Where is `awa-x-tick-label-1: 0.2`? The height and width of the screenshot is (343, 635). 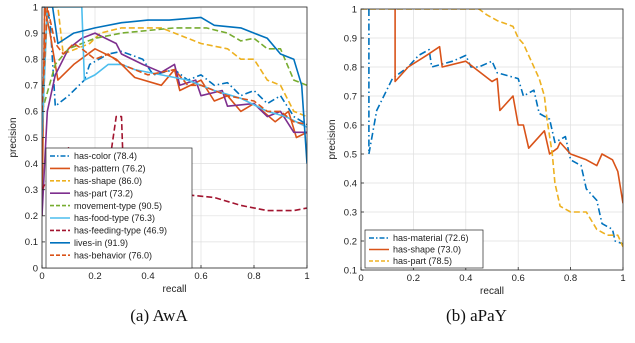 awa-x-tick-label-1: 0.2 is located at coordinates (94, 276).